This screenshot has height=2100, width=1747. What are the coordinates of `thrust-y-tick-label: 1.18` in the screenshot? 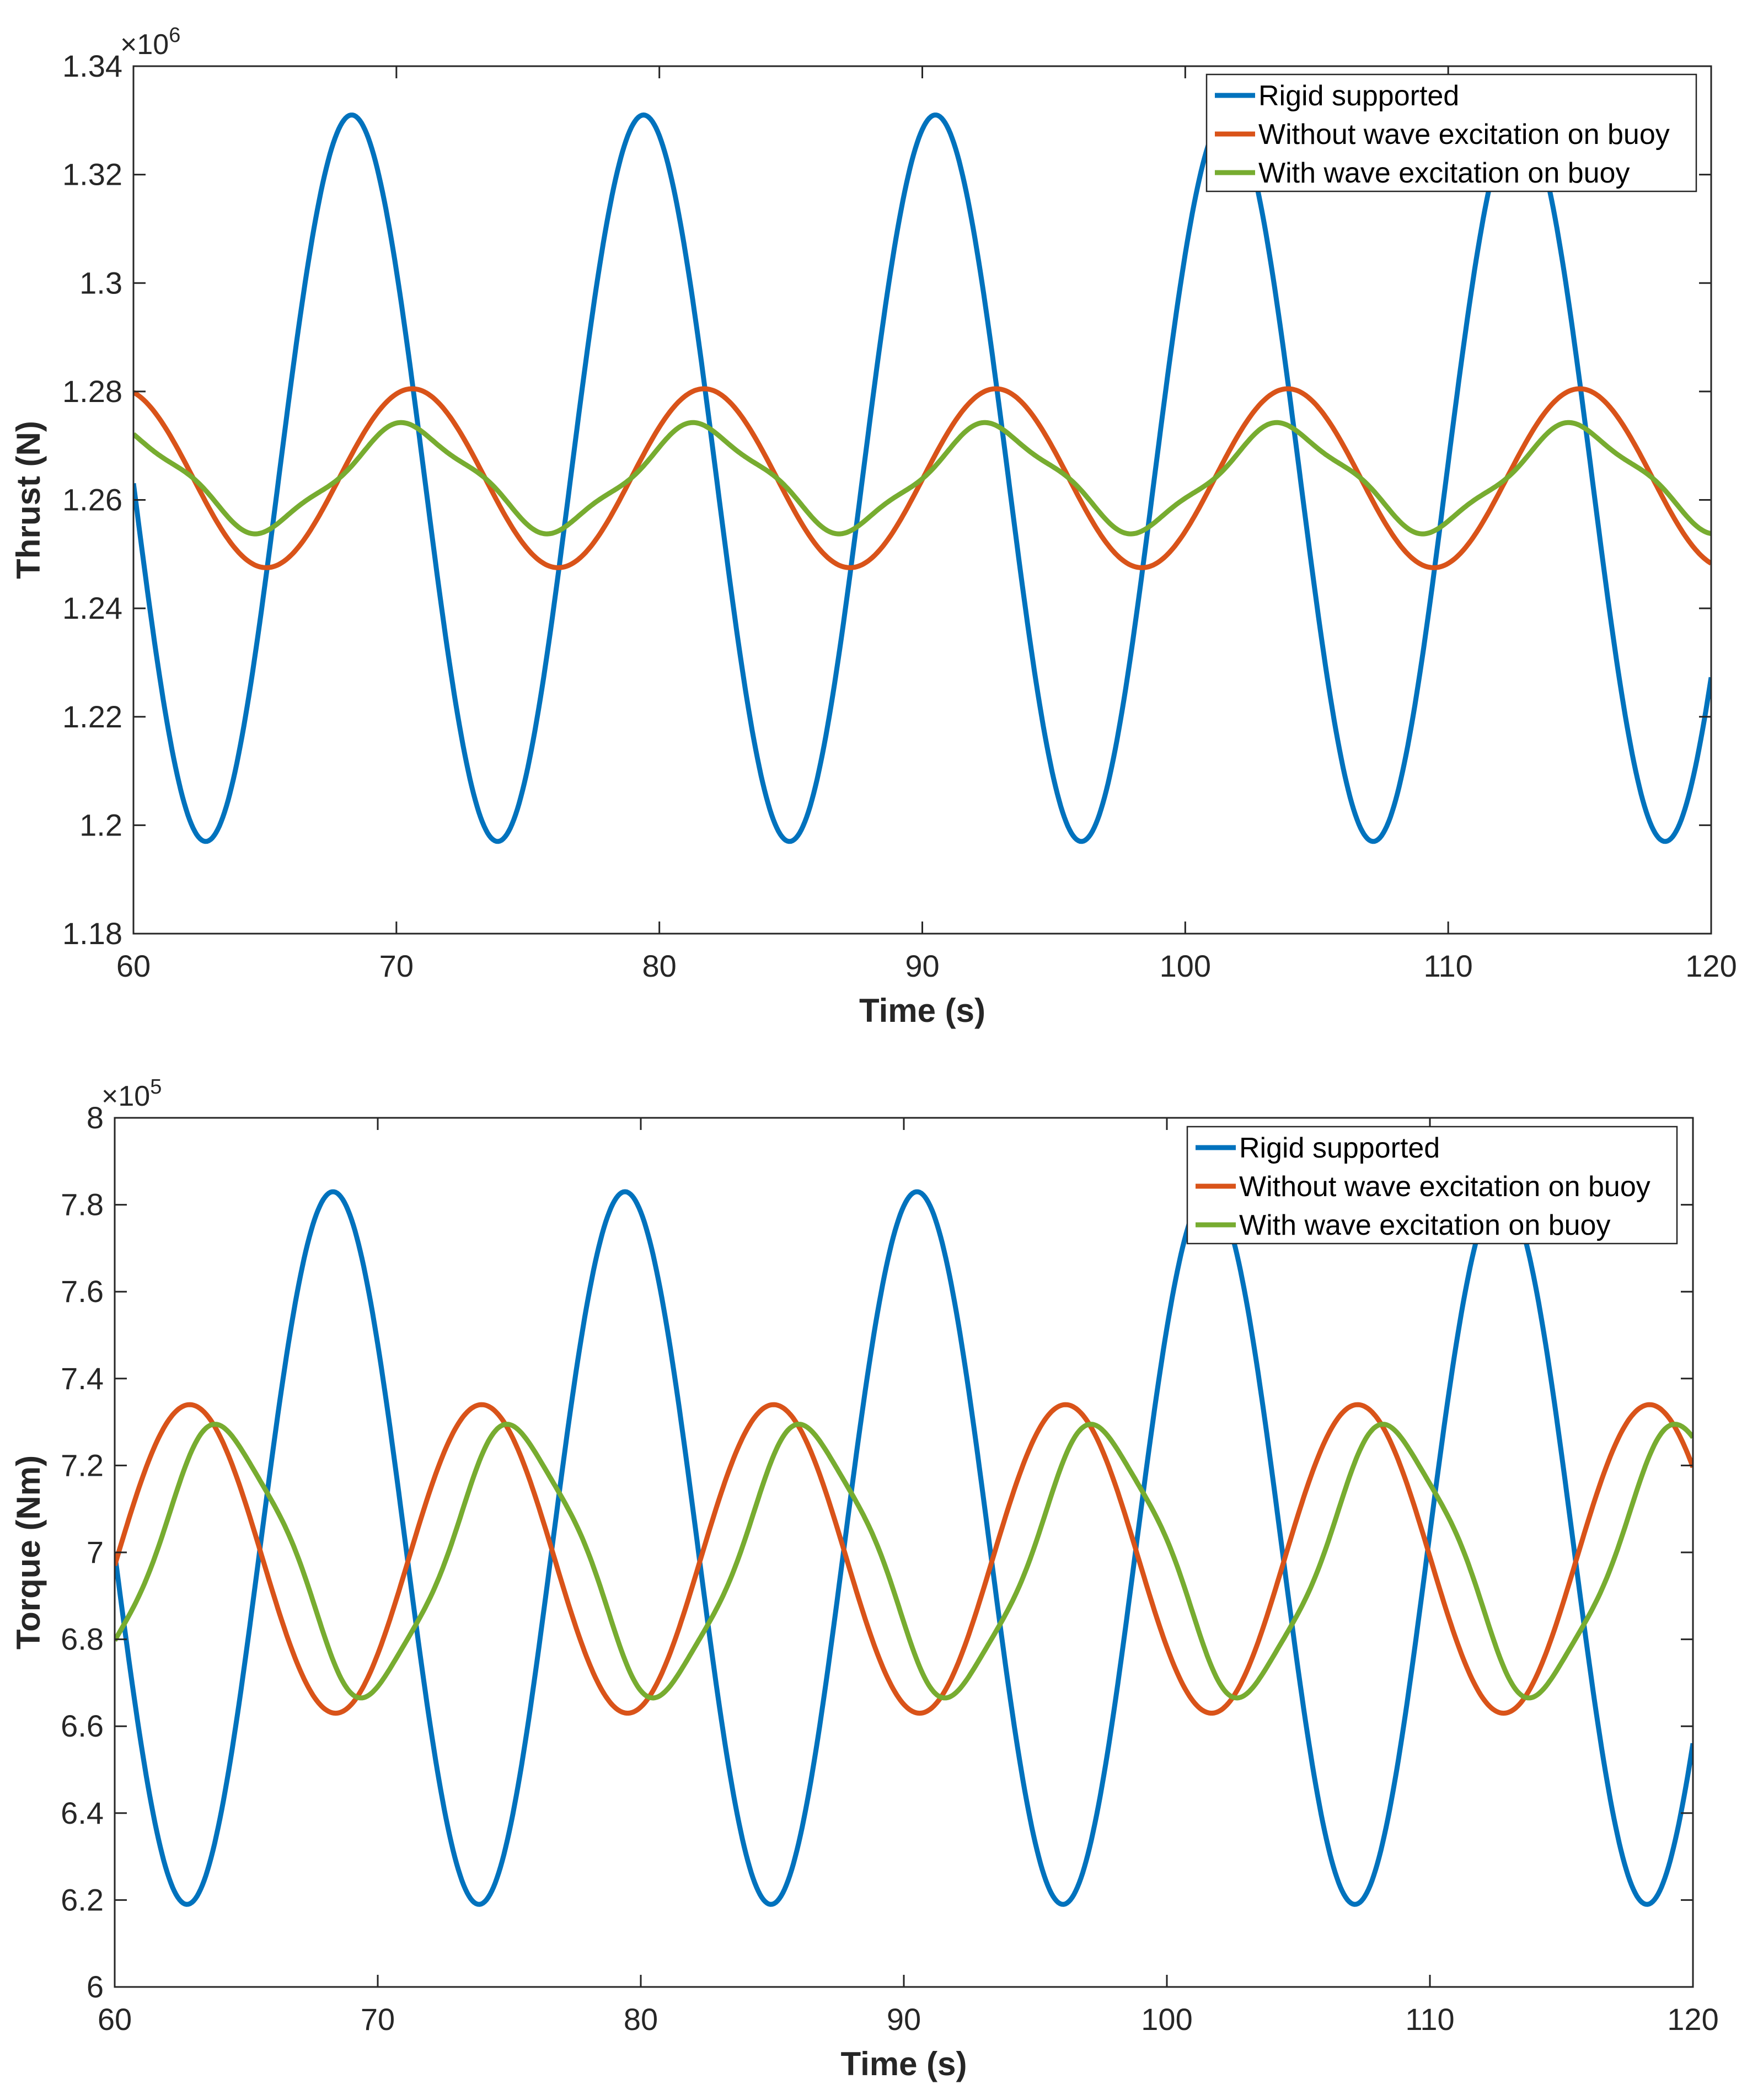 It's located at (92, 934).